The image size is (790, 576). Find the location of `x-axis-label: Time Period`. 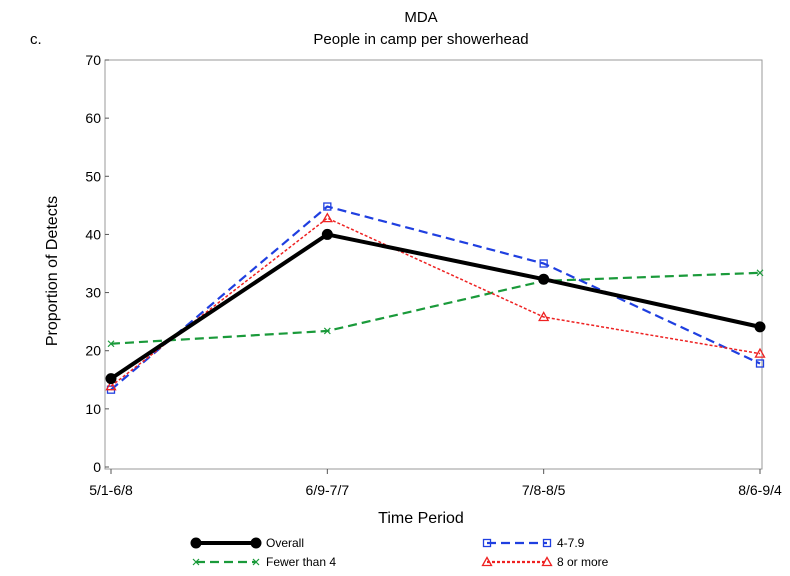

x-axis-label: Time Period is located at coordinates (421, 518).